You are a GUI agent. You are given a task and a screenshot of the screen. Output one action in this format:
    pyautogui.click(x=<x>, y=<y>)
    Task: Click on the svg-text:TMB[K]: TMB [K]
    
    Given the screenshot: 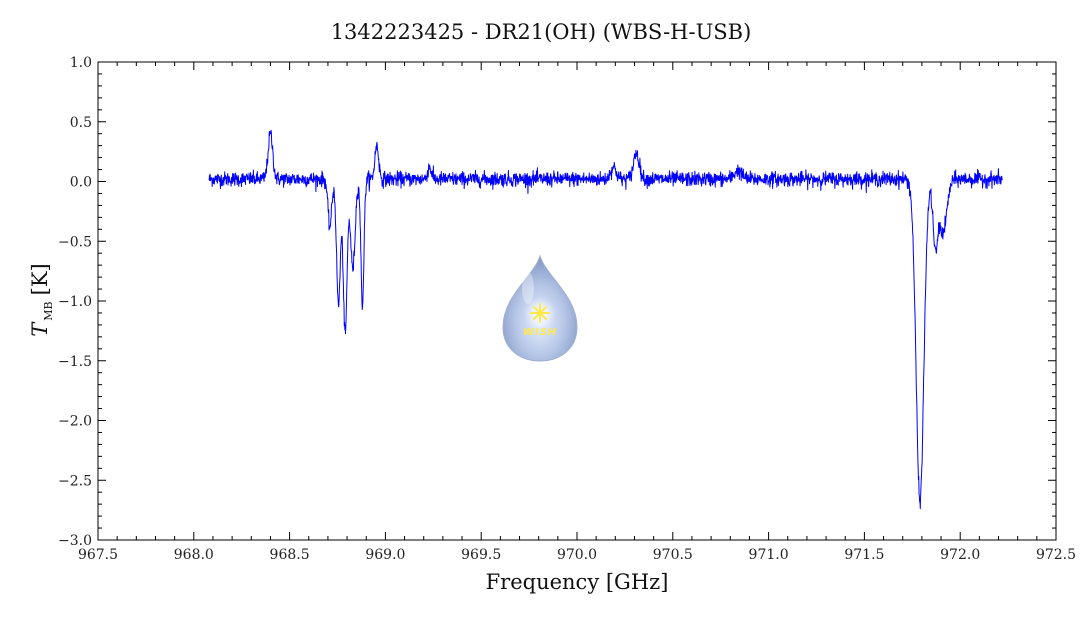 What is the action you would take?
    pyautogui.click(x=41, y=299)
    